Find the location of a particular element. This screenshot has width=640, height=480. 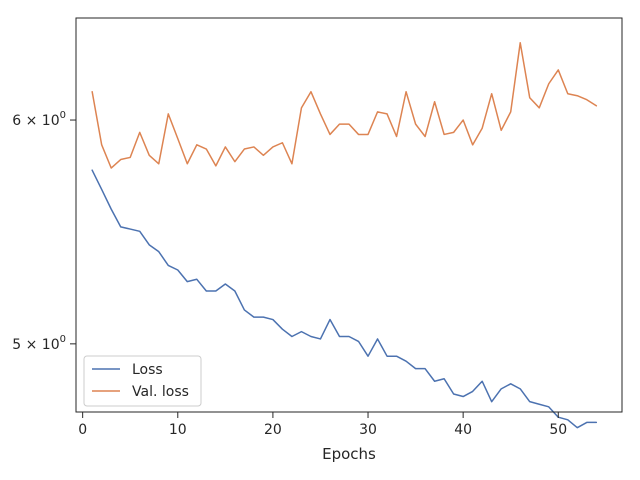

x-tick-label: 50 is located at coordinates (558, 430).